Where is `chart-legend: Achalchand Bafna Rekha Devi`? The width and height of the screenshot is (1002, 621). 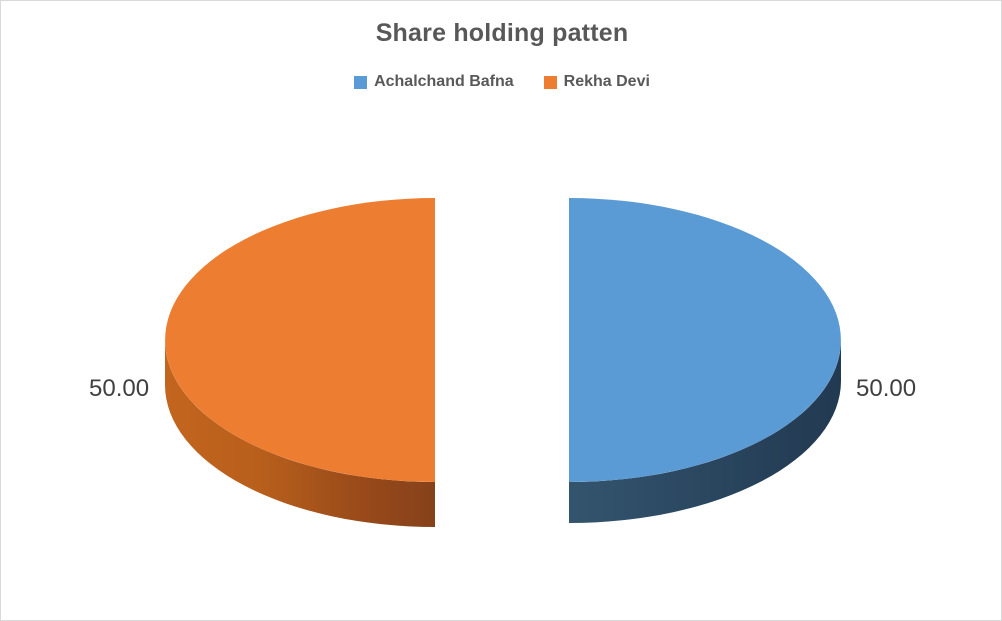
chart-legend: Achalchand Bafna Rekha Devi is located at coordinates (501, 82).